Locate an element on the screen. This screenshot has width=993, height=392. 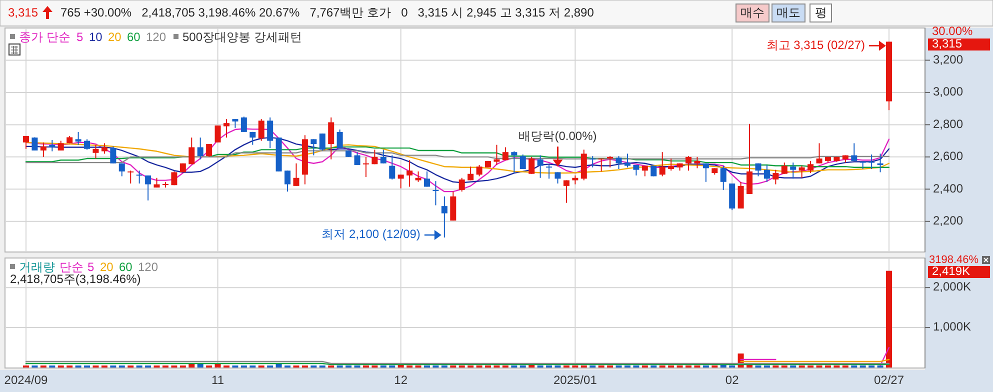
y-tick-label: 2,400 is located at coordinates (948, 188).